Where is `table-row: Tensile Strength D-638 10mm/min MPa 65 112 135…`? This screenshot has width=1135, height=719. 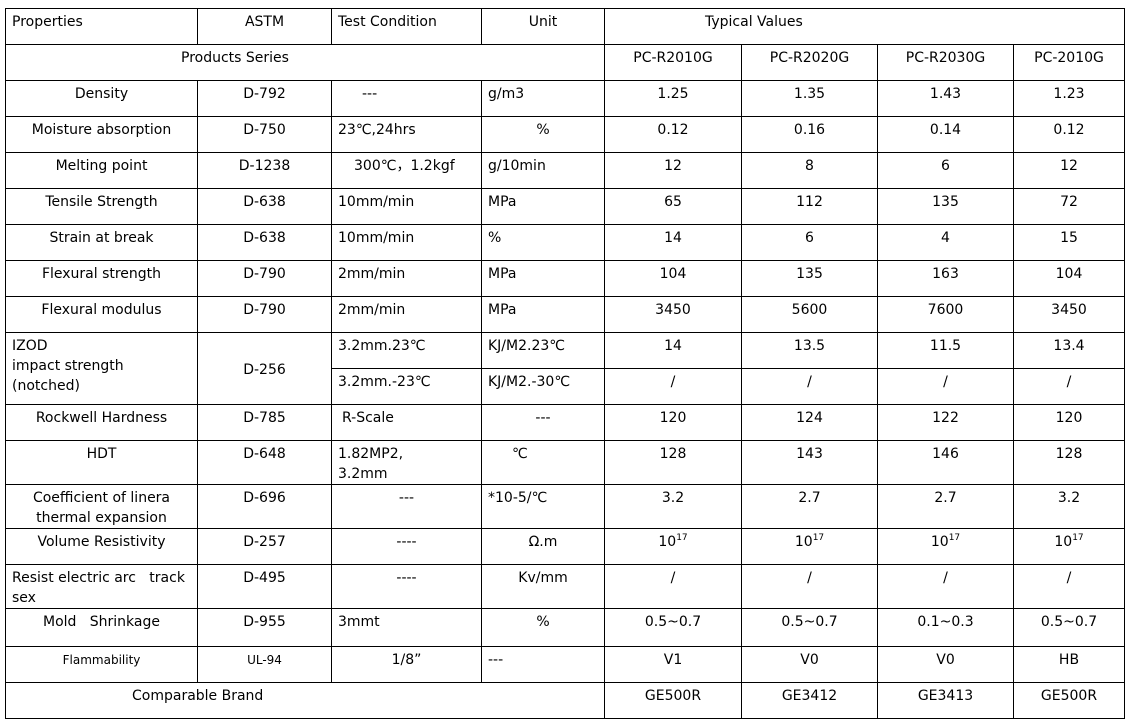
table-row: Tensile Strength D-638 10mm/min MPa 65 112 135… is located at coordinates (565, 206).